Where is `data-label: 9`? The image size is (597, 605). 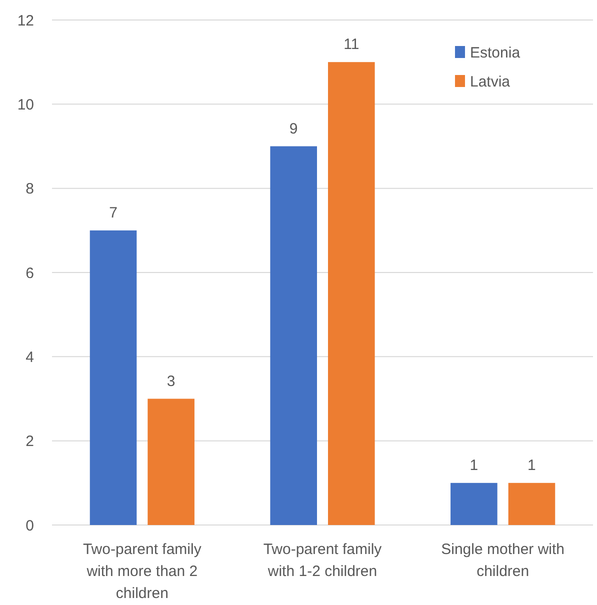 data-label: 9 is located at coordinates (293, 129).